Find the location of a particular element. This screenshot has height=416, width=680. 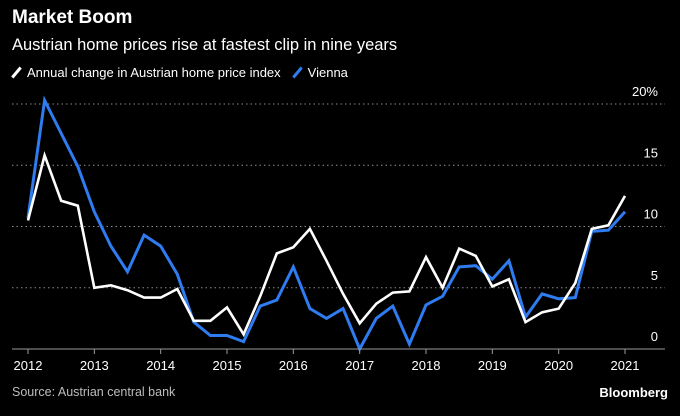

bloomberg-logo: Bloomberg is located at coordinates (633, 392).